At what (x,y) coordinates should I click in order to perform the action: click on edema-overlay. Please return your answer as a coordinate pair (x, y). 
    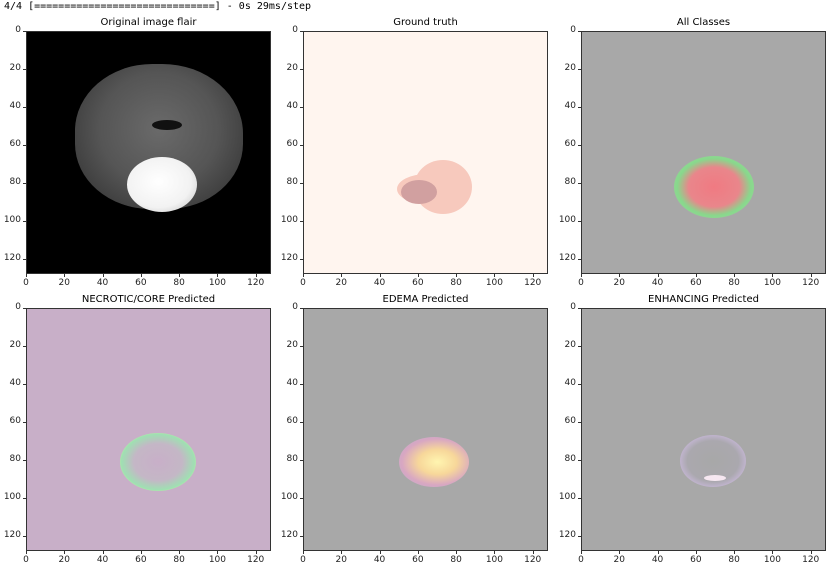
    Looking at the image, I should click on (714, 187).